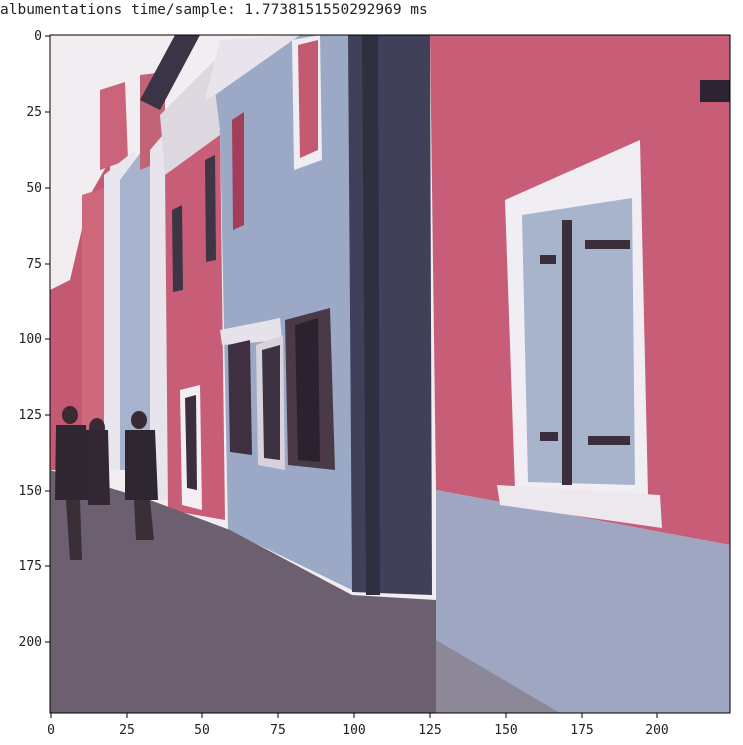 This screenshot has height=745, width=743. Describe the element at coordinates (30, 339) in the screenshot. I see `y-tick-label: 100` at that location.